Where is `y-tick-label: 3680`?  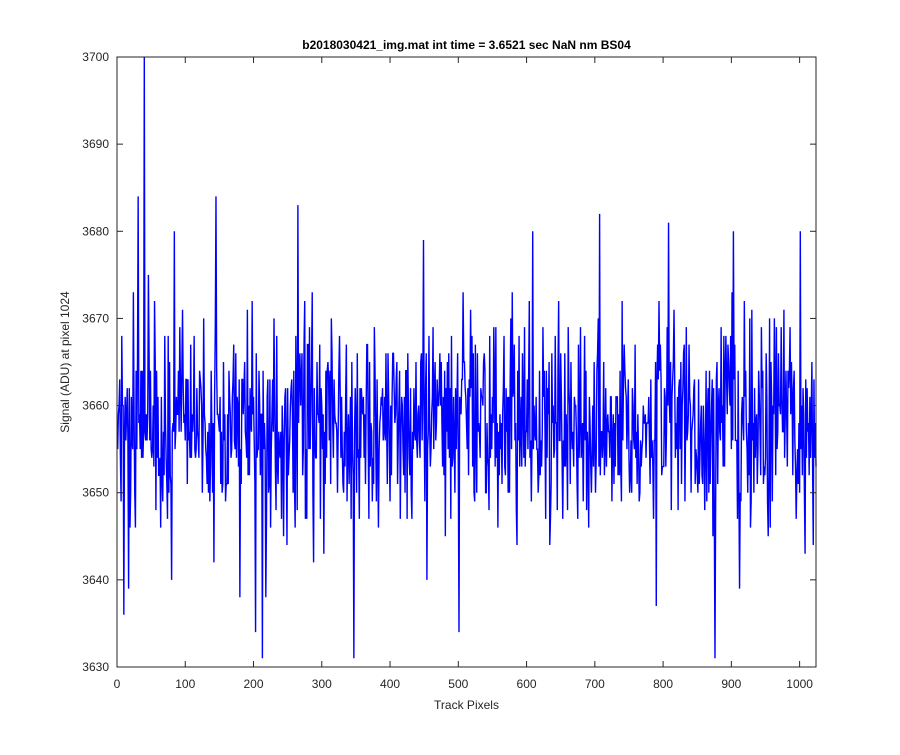 y-tick-label: 3680 is located at coordinates (95, 231).